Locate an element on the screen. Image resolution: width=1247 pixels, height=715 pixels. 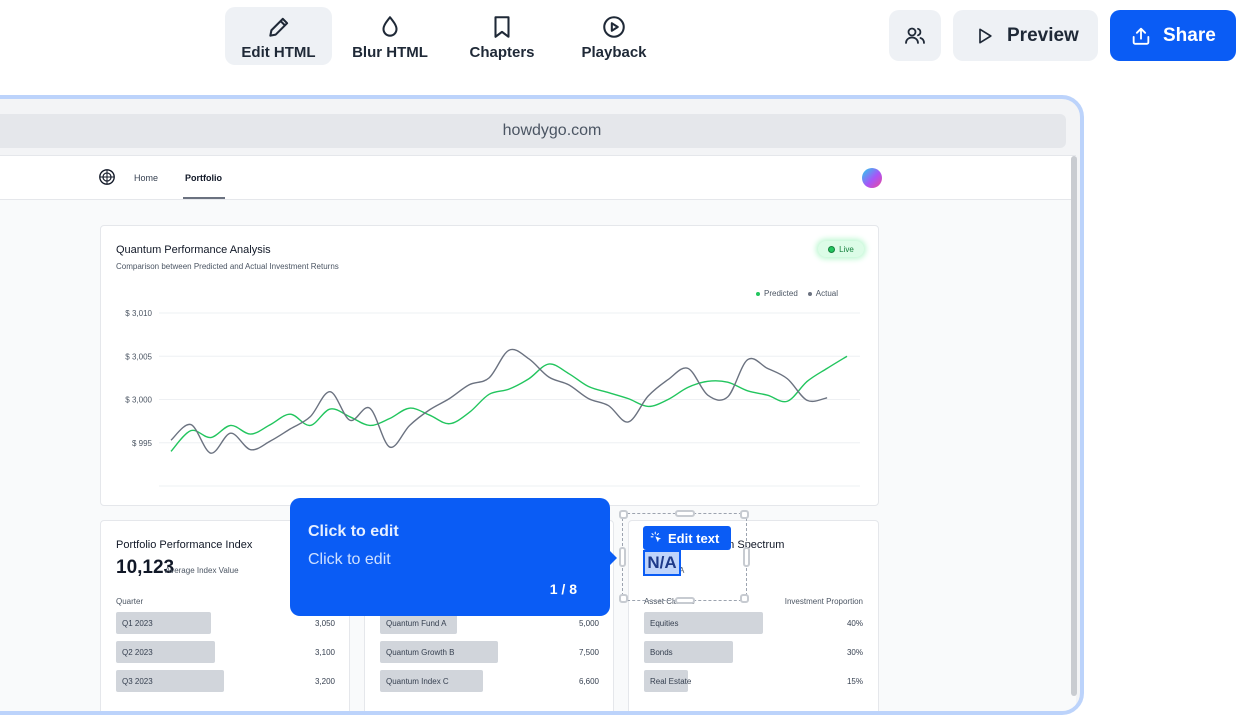
legend-label-actual: Actual is located at coordinates (827, 293).